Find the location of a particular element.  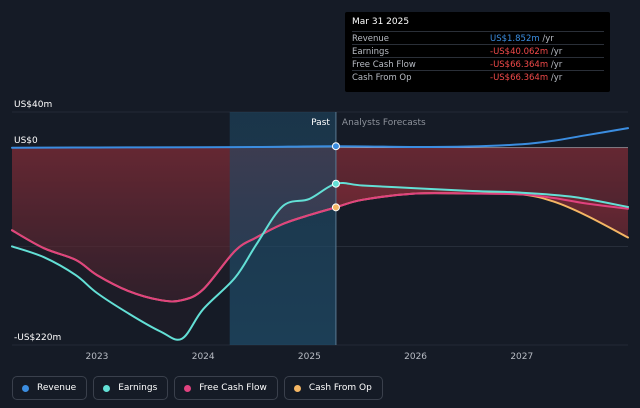

legend-dot-earnings is located at coordinates (107, 388).